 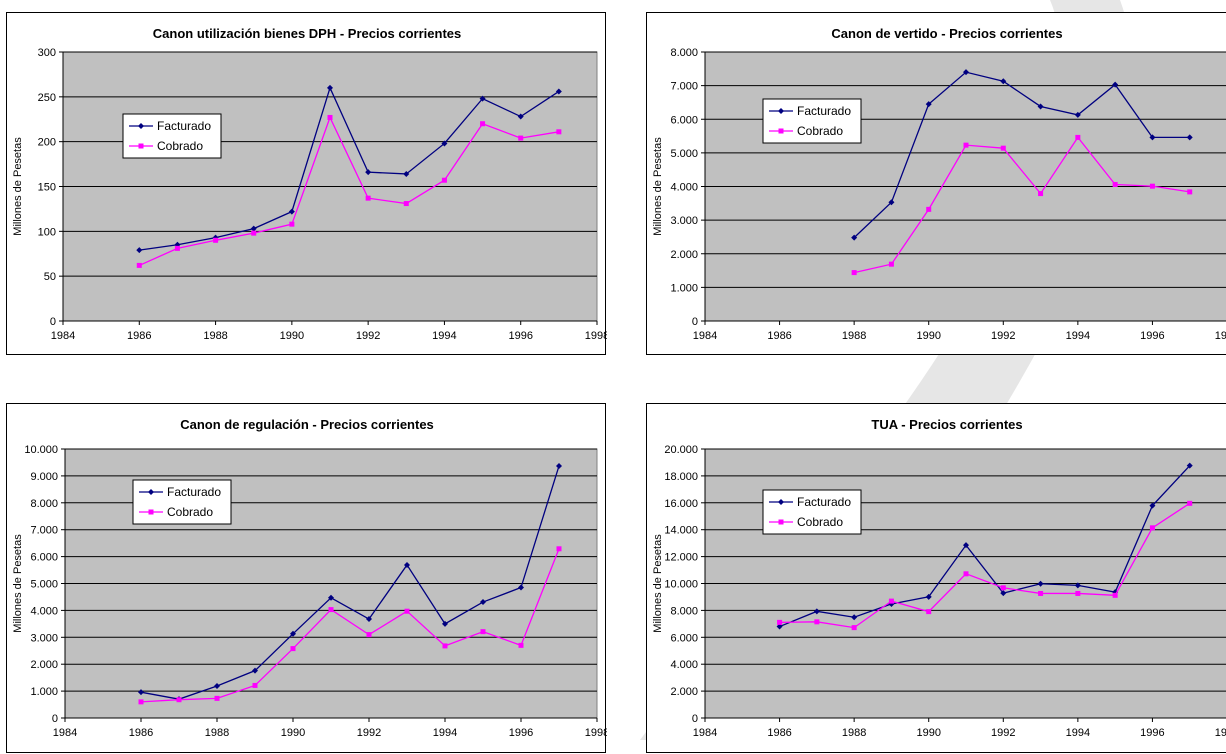 What do you see at coordinates (41, 450) in the screenshot?
I see `y-tick-label: 10.000` at bounding box center [41, 450].